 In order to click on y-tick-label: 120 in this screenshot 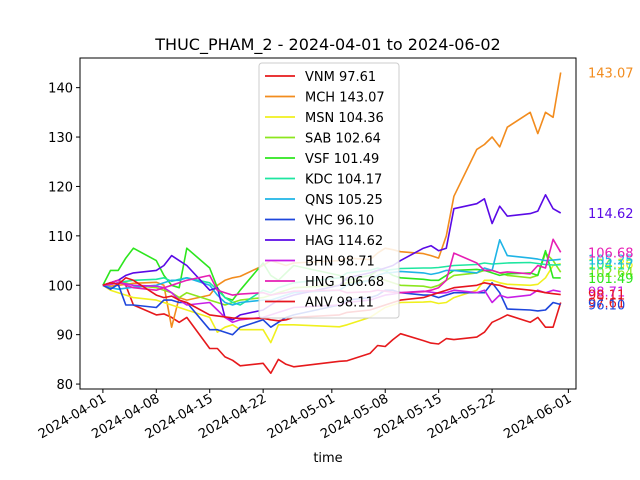, I will do `click(60, 187)`.